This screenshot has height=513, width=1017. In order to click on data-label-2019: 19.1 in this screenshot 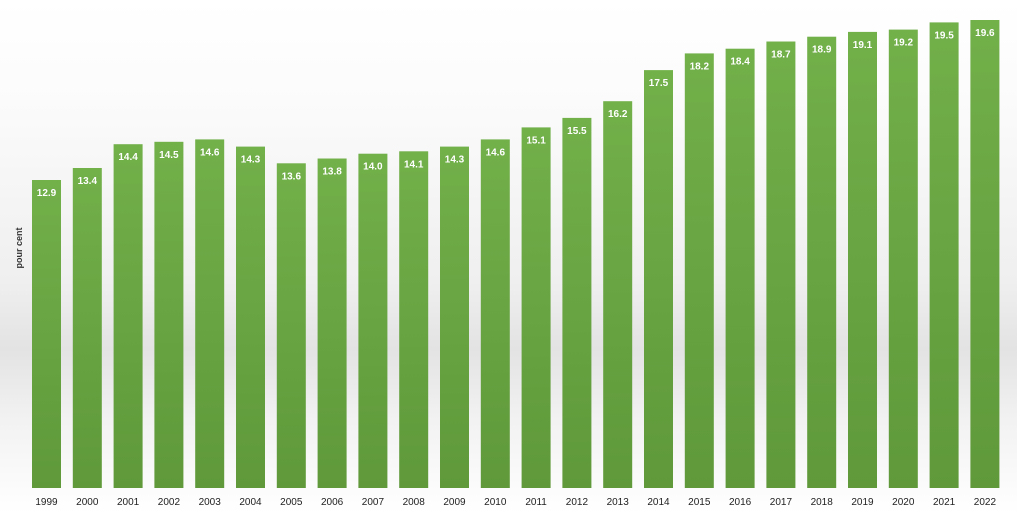, I will do `click(863, 45)`.